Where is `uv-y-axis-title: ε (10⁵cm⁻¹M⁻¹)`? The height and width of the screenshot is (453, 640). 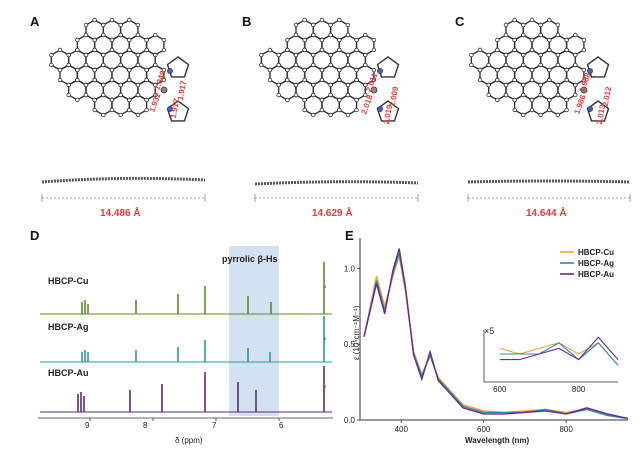 uv-y-axis-title: ε (10⁵cm⁻¹M⁻¹) is located at coordinates (356, 332).